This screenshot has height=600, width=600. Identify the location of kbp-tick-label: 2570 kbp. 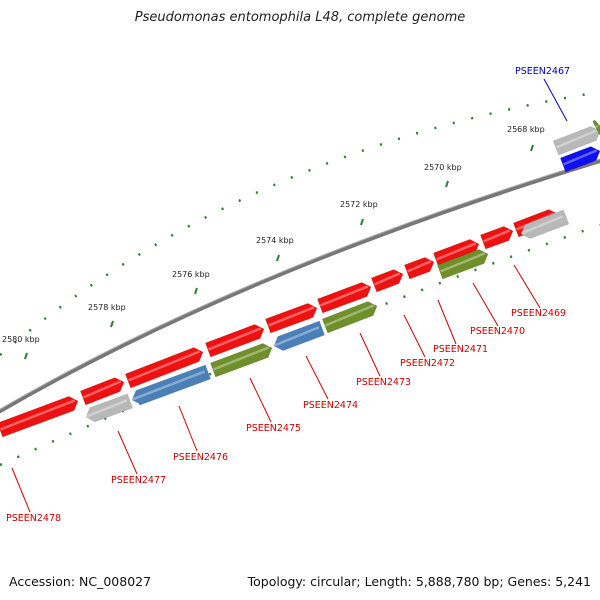
(443, 167).